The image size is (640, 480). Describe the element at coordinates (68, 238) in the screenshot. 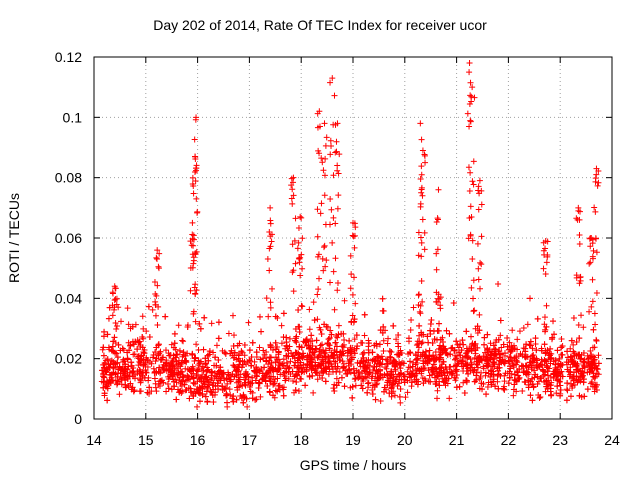

I see `y-tick-label: 0.06` at that location.